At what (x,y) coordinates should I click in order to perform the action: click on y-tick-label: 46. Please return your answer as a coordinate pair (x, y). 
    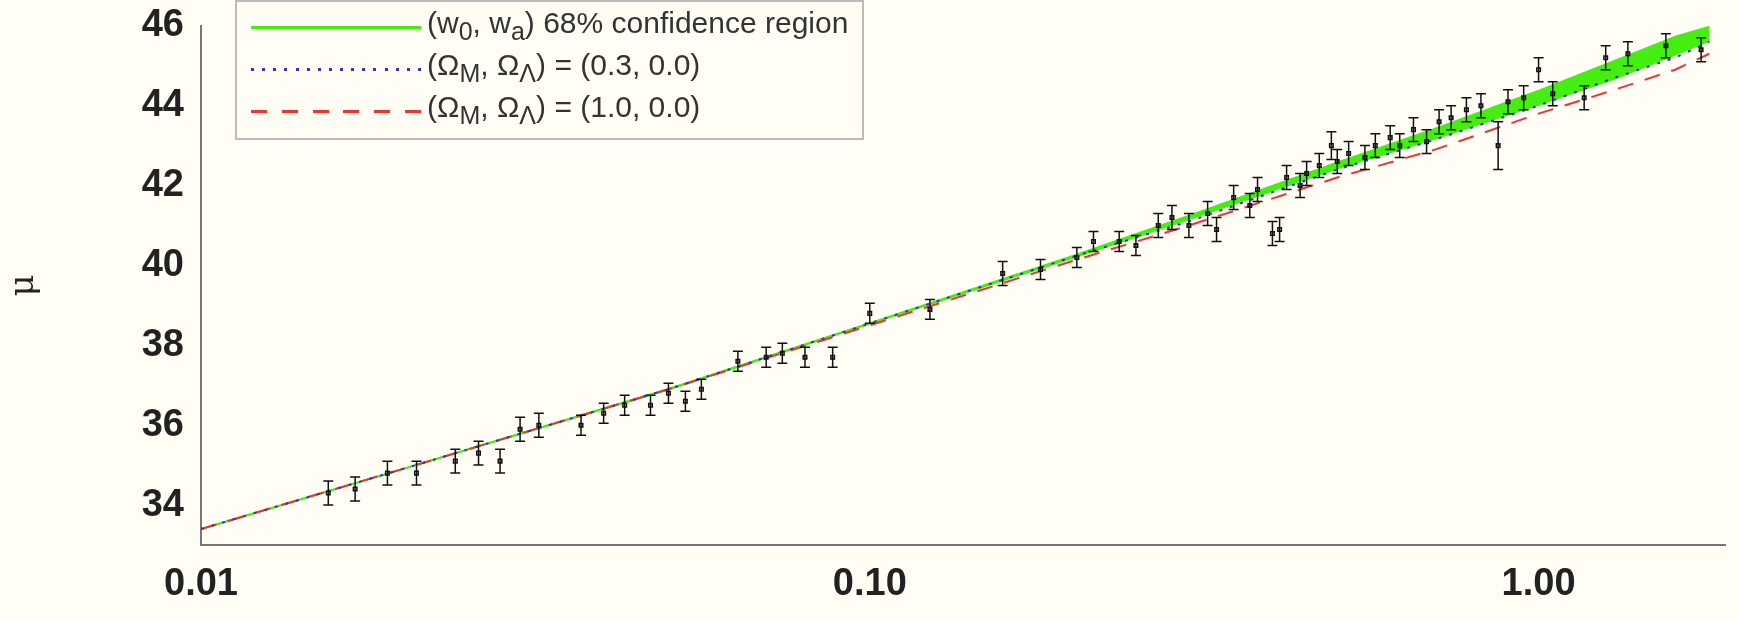
    Looking at the image, I should click on (162, 23).